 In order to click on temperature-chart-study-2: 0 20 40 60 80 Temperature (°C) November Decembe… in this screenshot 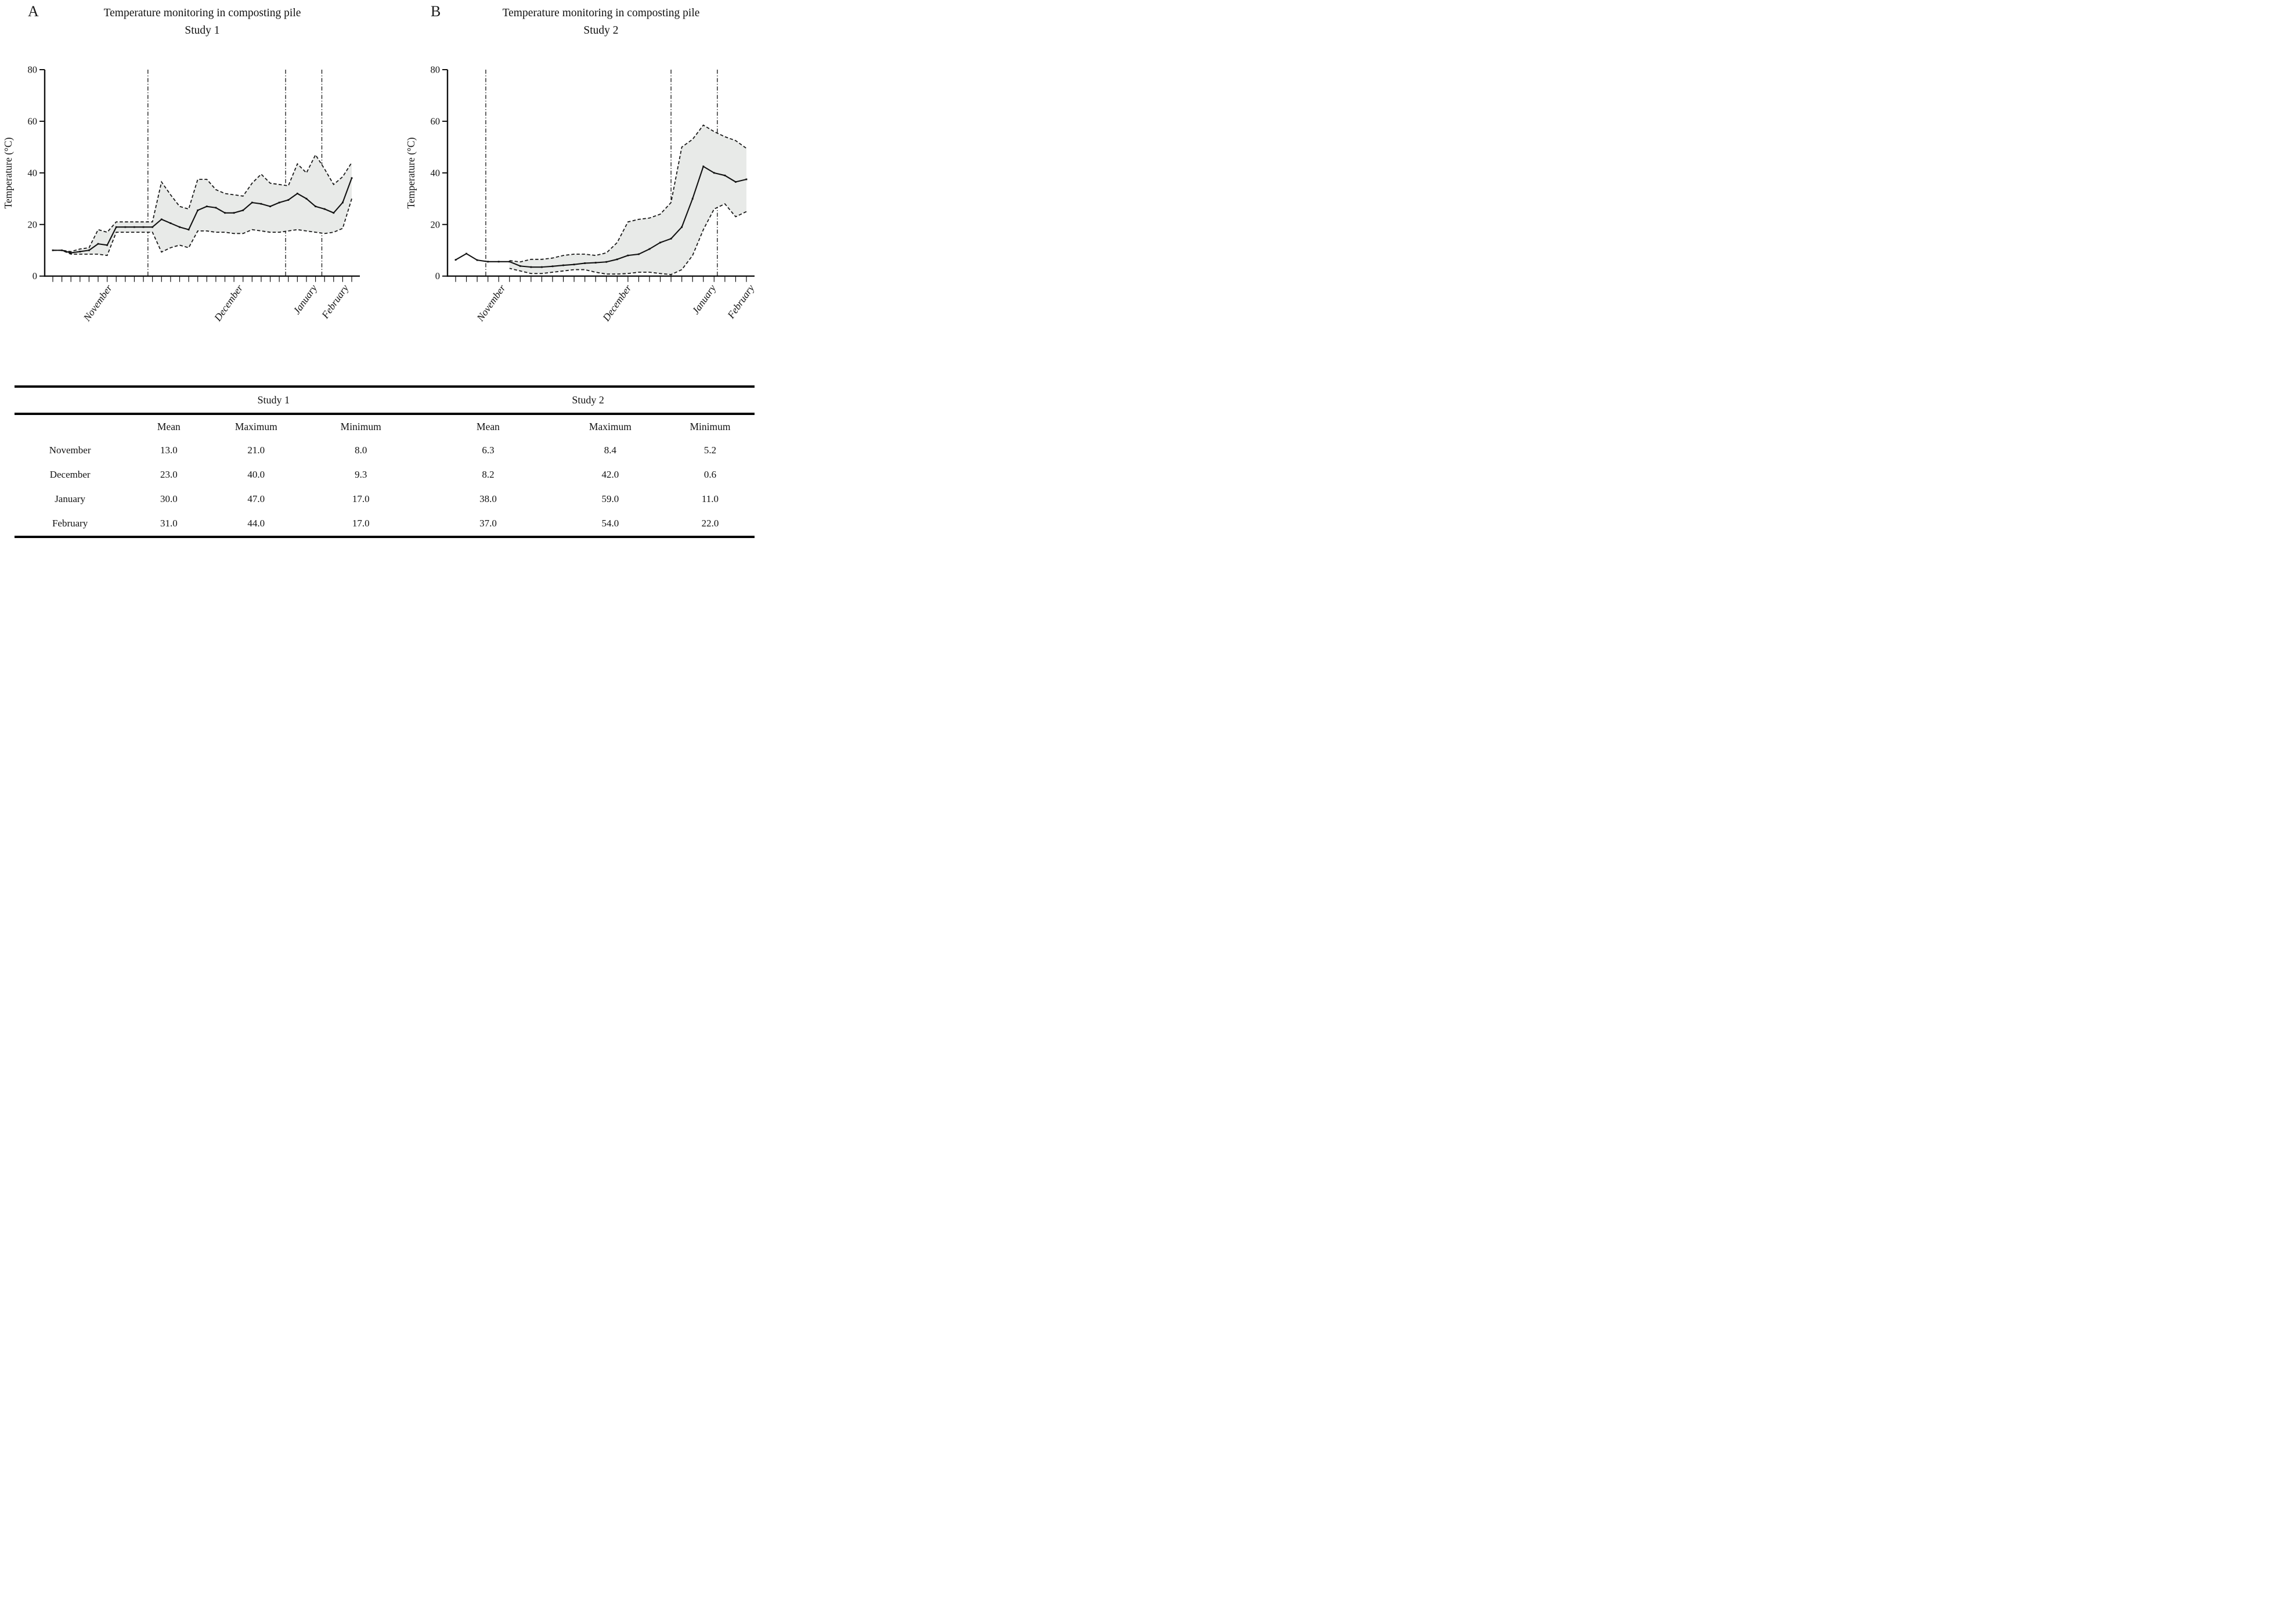, I will do `click(580, 194)`.